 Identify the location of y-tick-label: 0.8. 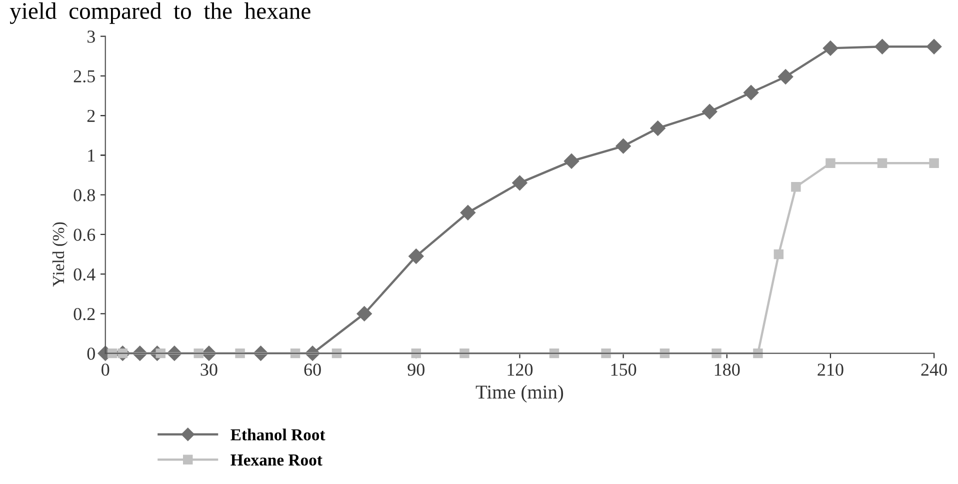
(84, 195).